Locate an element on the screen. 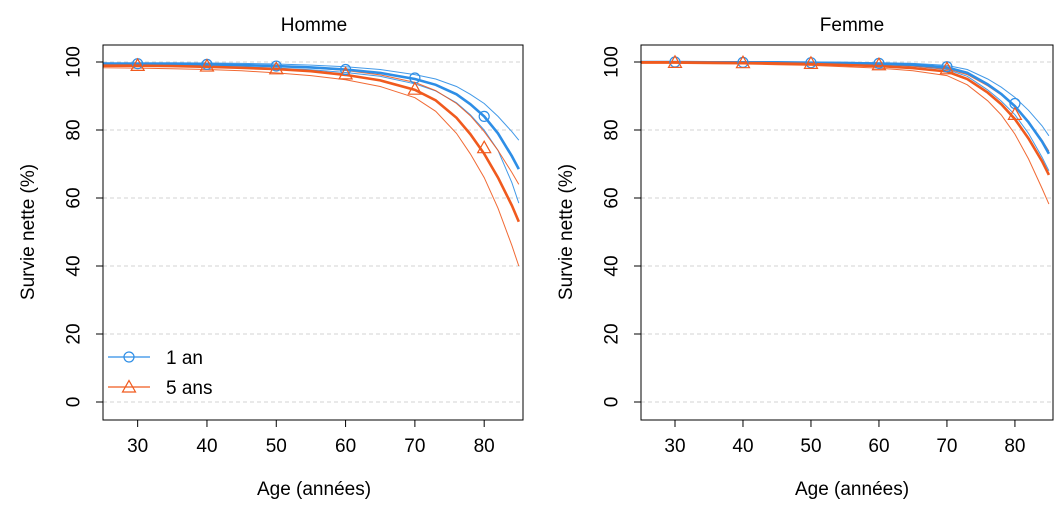 The image size is (1056, 512). legend: 1 an 5 ans is located at coordinates (160, 373).